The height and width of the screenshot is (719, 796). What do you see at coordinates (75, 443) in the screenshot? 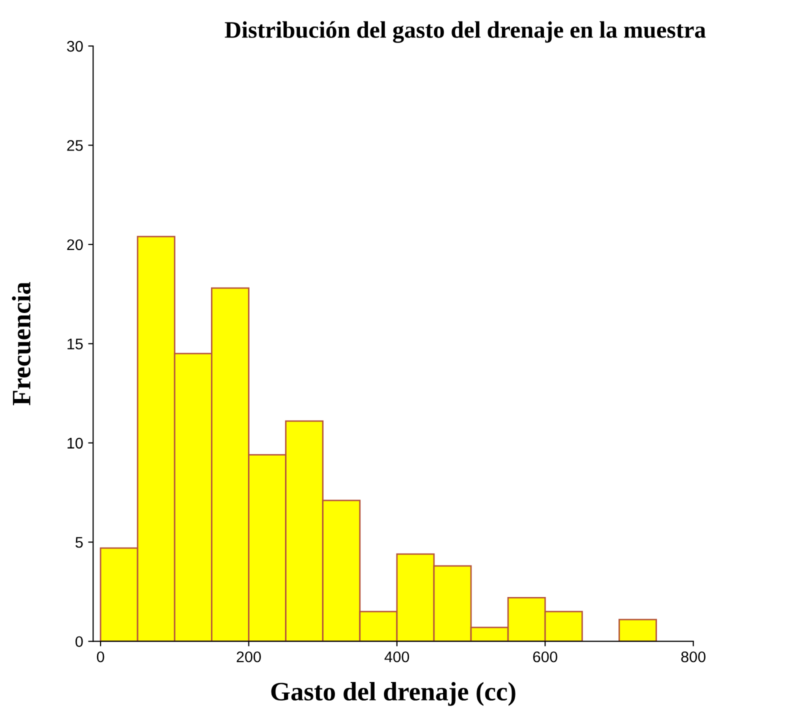
I see `y-tick-label: 10` at bounding box center [75, 443].